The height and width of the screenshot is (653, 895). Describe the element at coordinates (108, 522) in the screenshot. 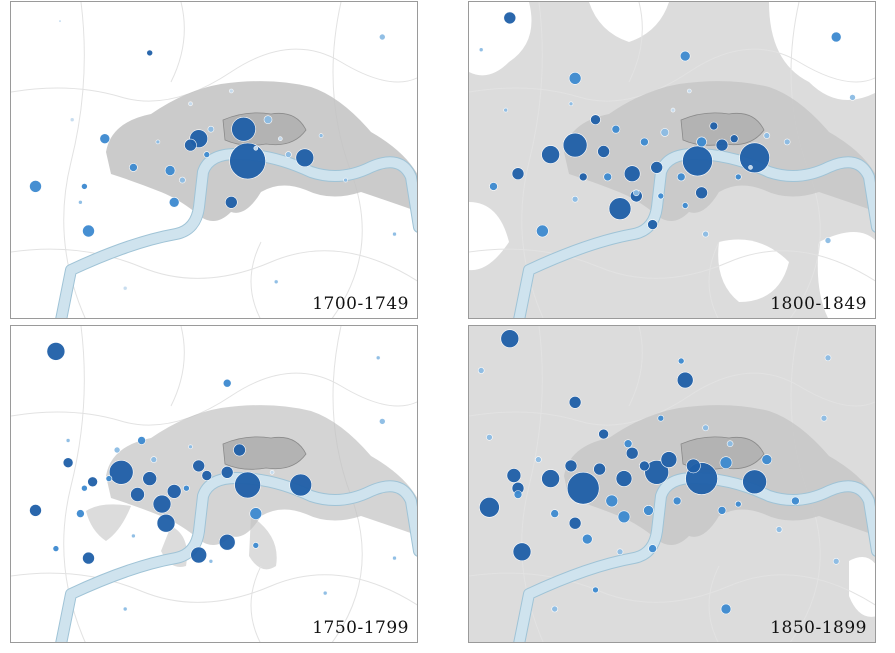

I see `urban-area` at that location.